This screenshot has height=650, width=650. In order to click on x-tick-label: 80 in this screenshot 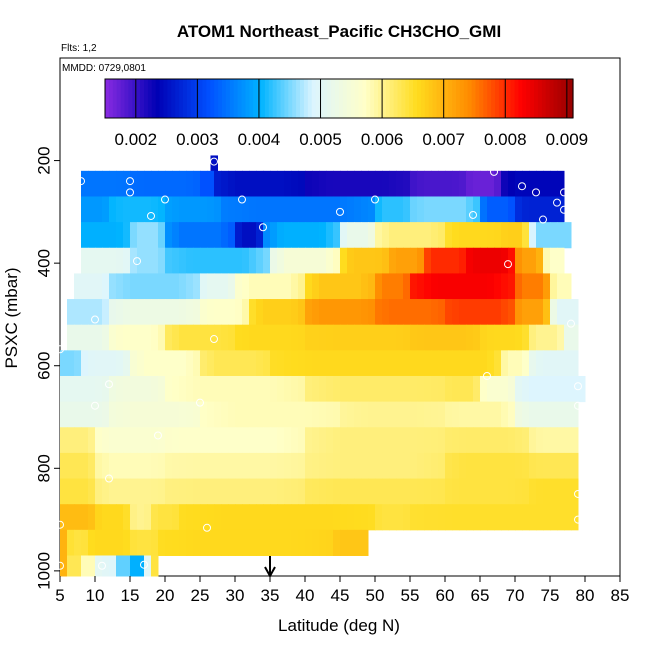, I will do `click(585, 595)`.